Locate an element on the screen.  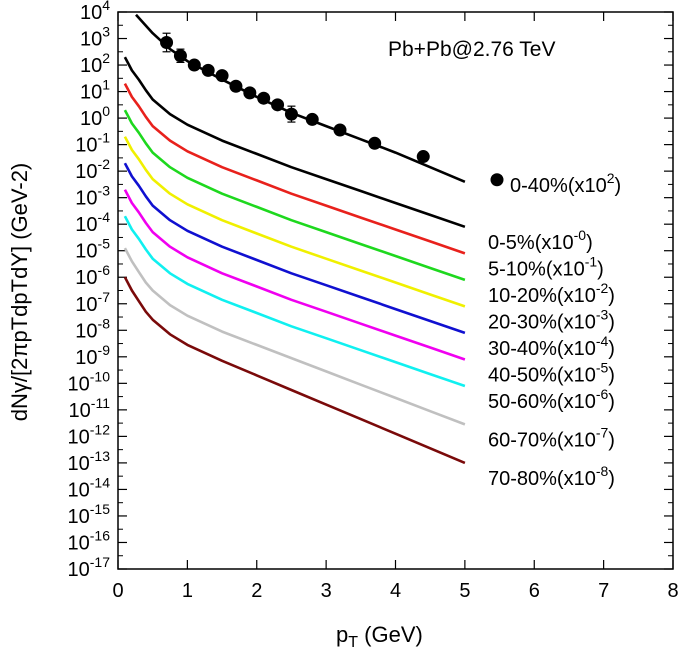
y-tick-label: 10⁻⁸ is located at coordinates (92, 328).